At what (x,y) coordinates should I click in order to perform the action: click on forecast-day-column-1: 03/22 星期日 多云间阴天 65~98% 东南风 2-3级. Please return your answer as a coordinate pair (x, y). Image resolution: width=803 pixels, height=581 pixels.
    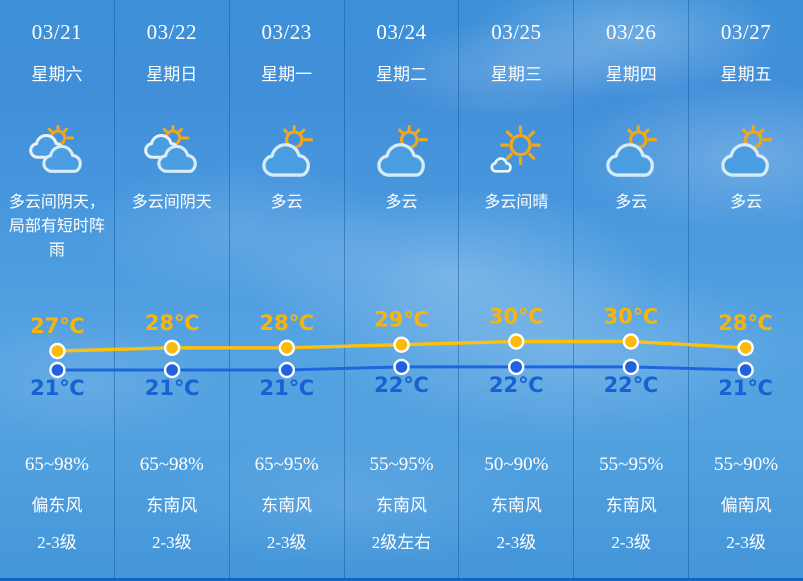
    Looking at the image, I should click on (172, 290).